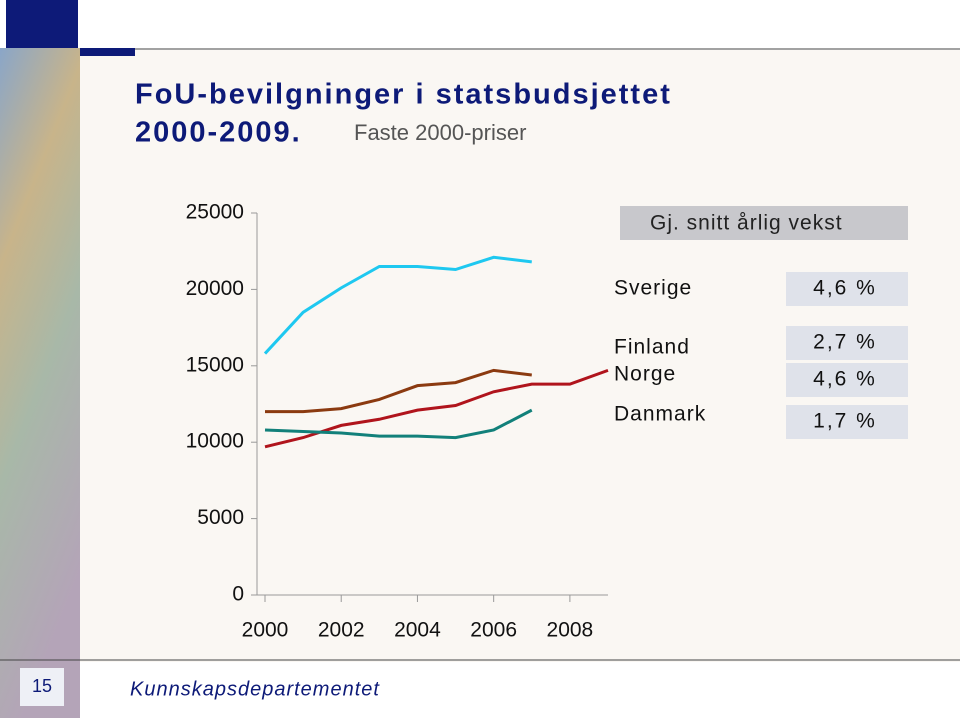  What do you see at coordinates (660, 414) in the screenshot?
I see `legend-label: Danmark` at bounding box center [660, 414].